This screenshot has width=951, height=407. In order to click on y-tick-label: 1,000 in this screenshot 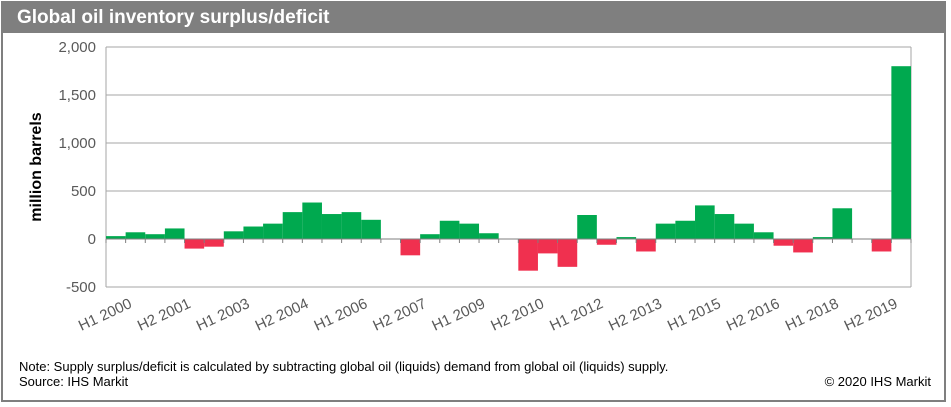, I will do `click(77, 143)`.